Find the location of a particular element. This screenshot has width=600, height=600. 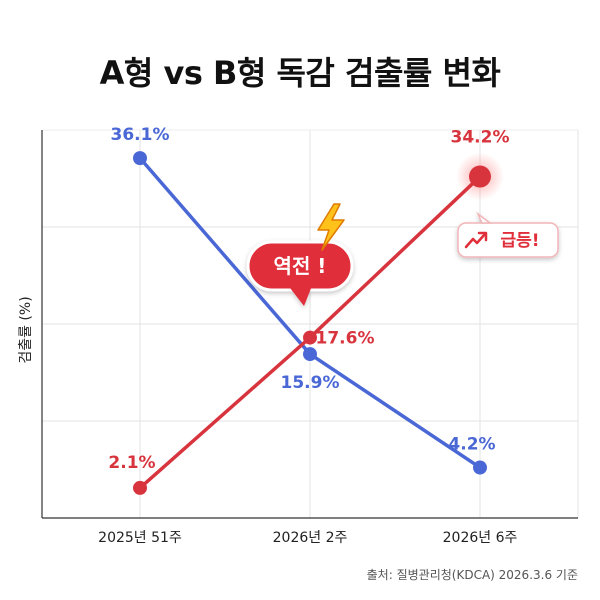

trend-up-icon is located at coordinates (476, 240).